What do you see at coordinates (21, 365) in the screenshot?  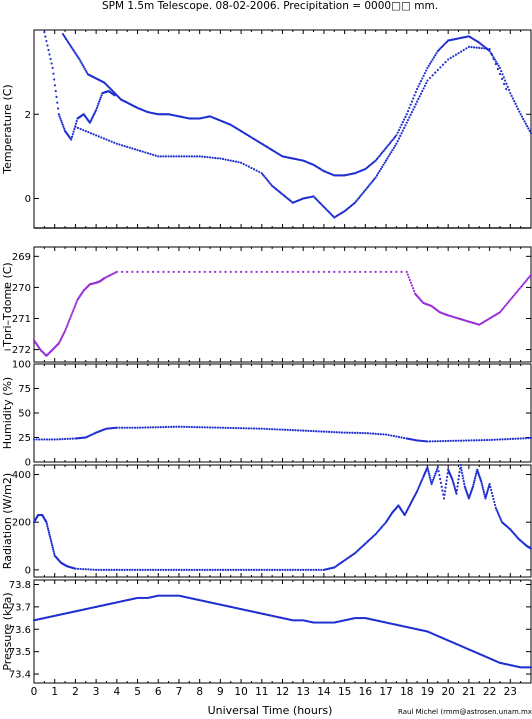 I see `y-tick-label: 100` at bounding box center [21, 365].